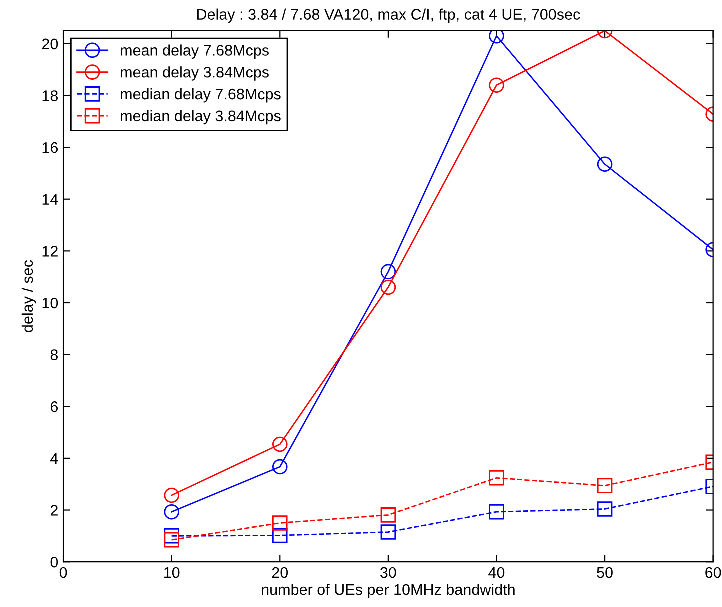 Image resolution: width=722 pixels, height=607 pixels. I want to click on legend-label: median delay 3.84Mcps, so click(201, 117).